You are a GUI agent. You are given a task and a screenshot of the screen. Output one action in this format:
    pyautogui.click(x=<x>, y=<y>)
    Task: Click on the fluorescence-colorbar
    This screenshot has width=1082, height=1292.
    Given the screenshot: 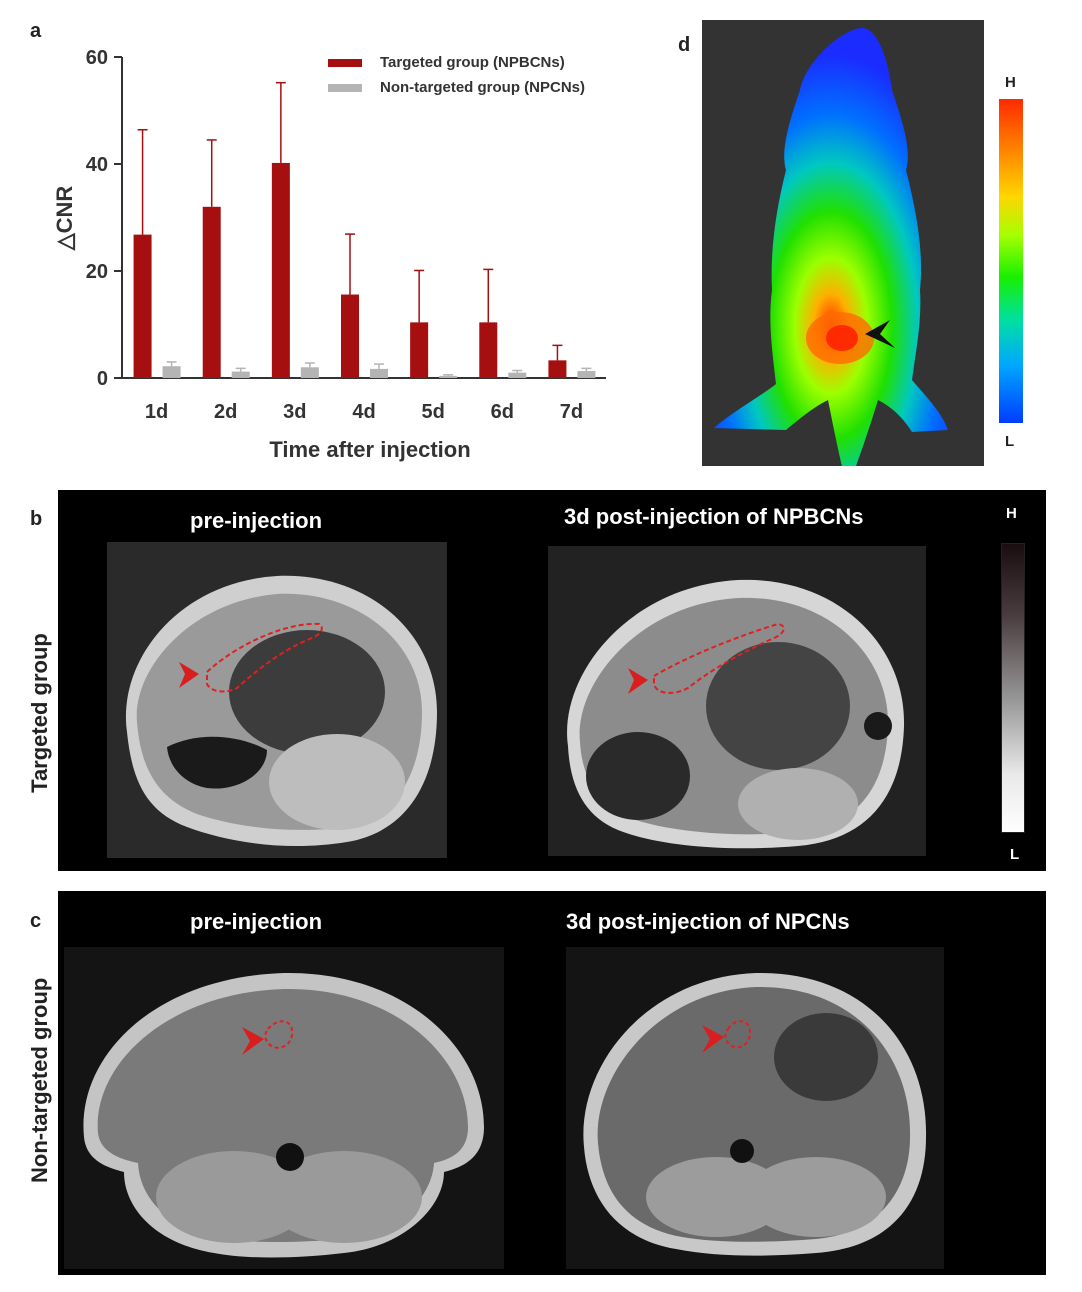 What is the action you would take?
    pyautogui.click(x=1011, y=261)
    